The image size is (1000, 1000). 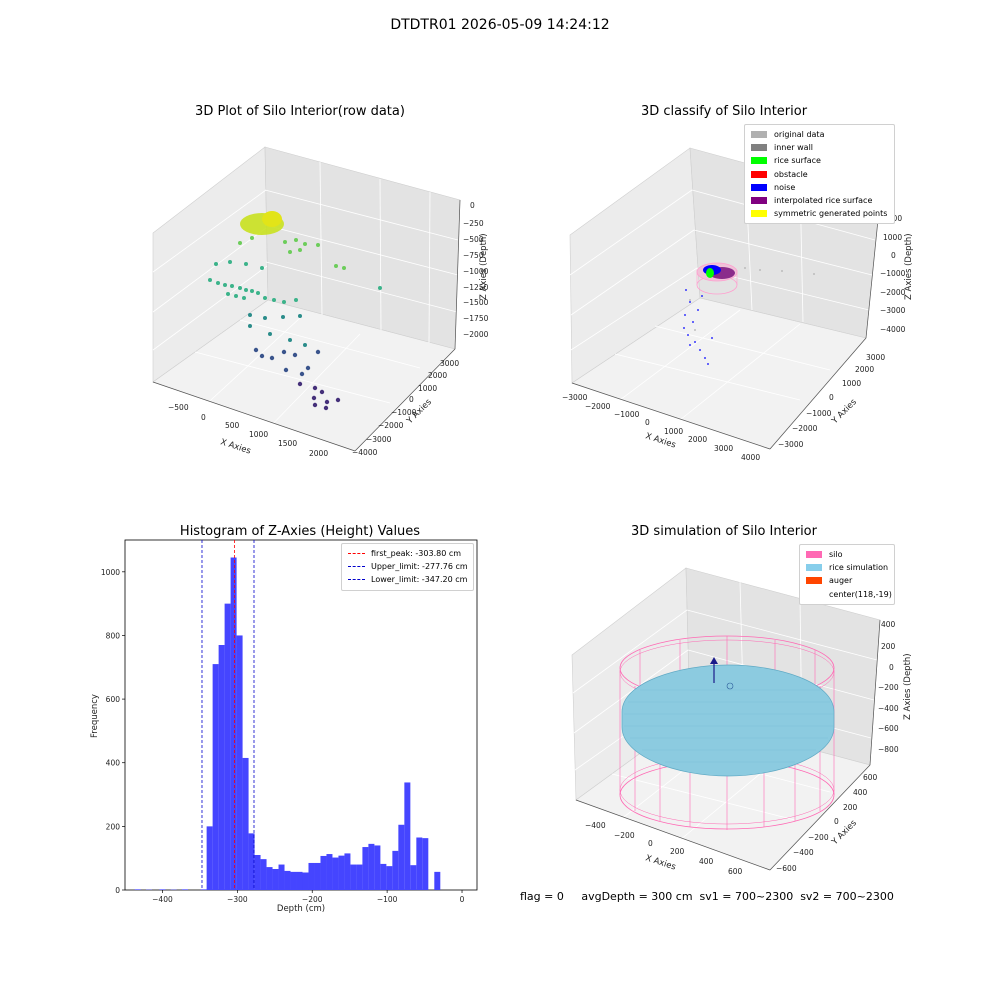 What do you see at coordinates (888, 624) in the screenshot?
I see `svg-text: 400` at bounding box center [888, 624].